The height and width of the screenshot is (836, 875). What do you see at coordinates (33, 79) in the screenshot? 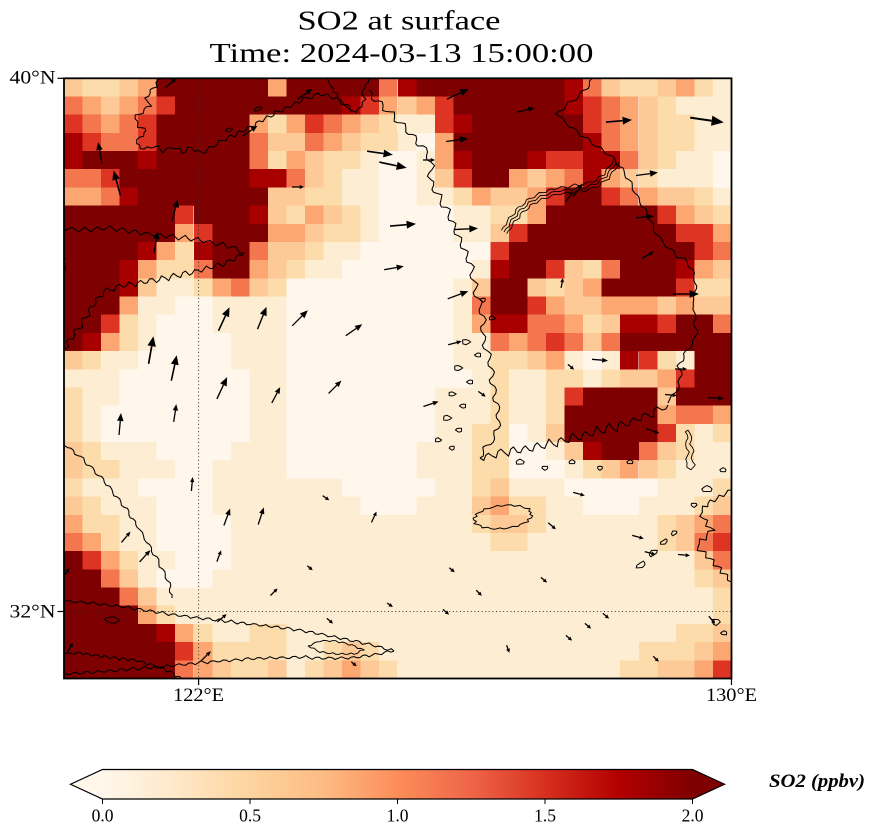
I see `svg-text: 40°N` at bounding box center [33, 79].